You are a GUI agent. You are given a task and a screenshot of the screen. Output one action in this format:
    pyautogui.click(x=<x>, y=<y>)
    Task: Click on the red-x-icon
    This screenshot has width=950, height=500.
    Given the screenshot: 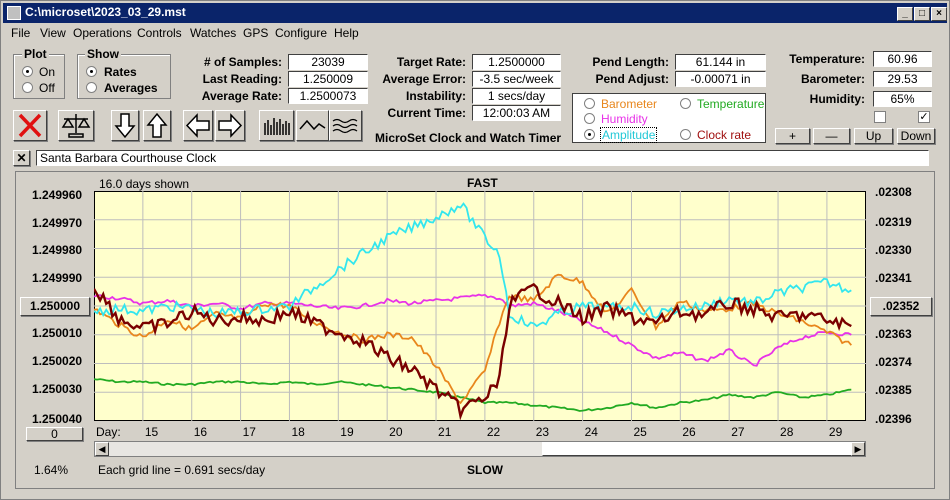 What is the action you would take?
    pyautogui.click(x=30, y=125)
    